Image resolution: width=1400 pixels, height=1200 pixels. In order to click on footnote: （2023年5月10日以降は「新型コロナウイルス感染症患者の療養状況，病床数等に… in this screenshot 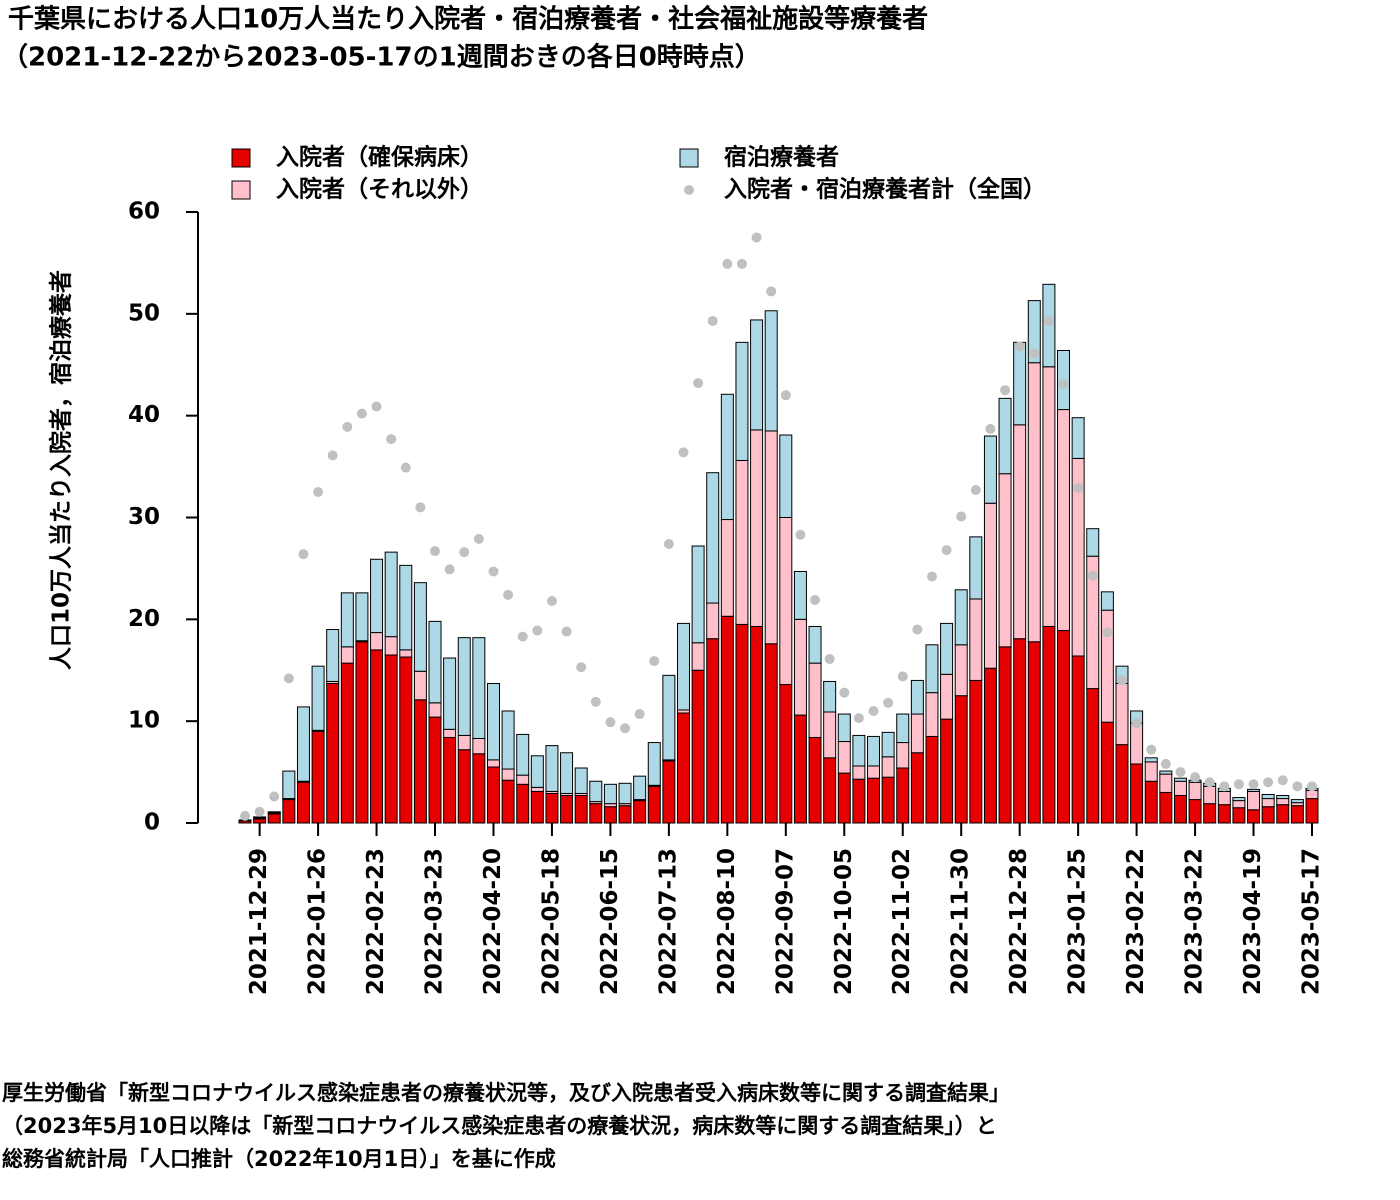, I will do `click(499, 1126)`.